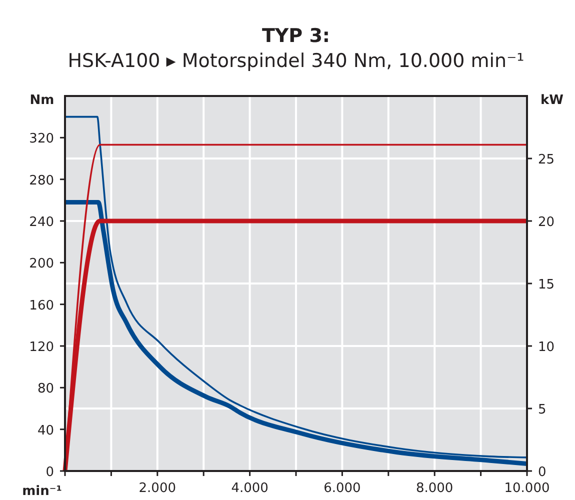  Describe the element at coordinates (249, 488) in the screenshot. I see `x-tick-label: 4.000` at that location.